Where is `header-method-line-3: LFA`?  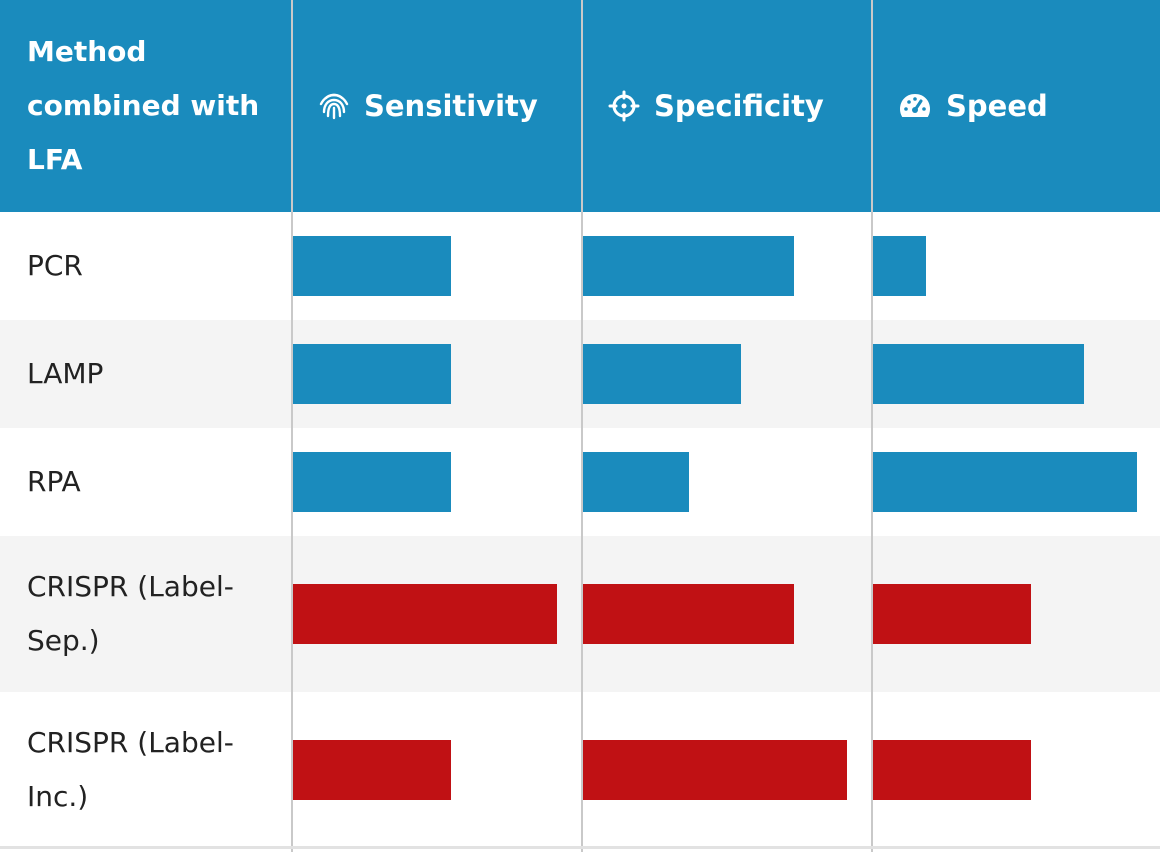 header-method-line-3: LFA is located at coordinates (55, 159).